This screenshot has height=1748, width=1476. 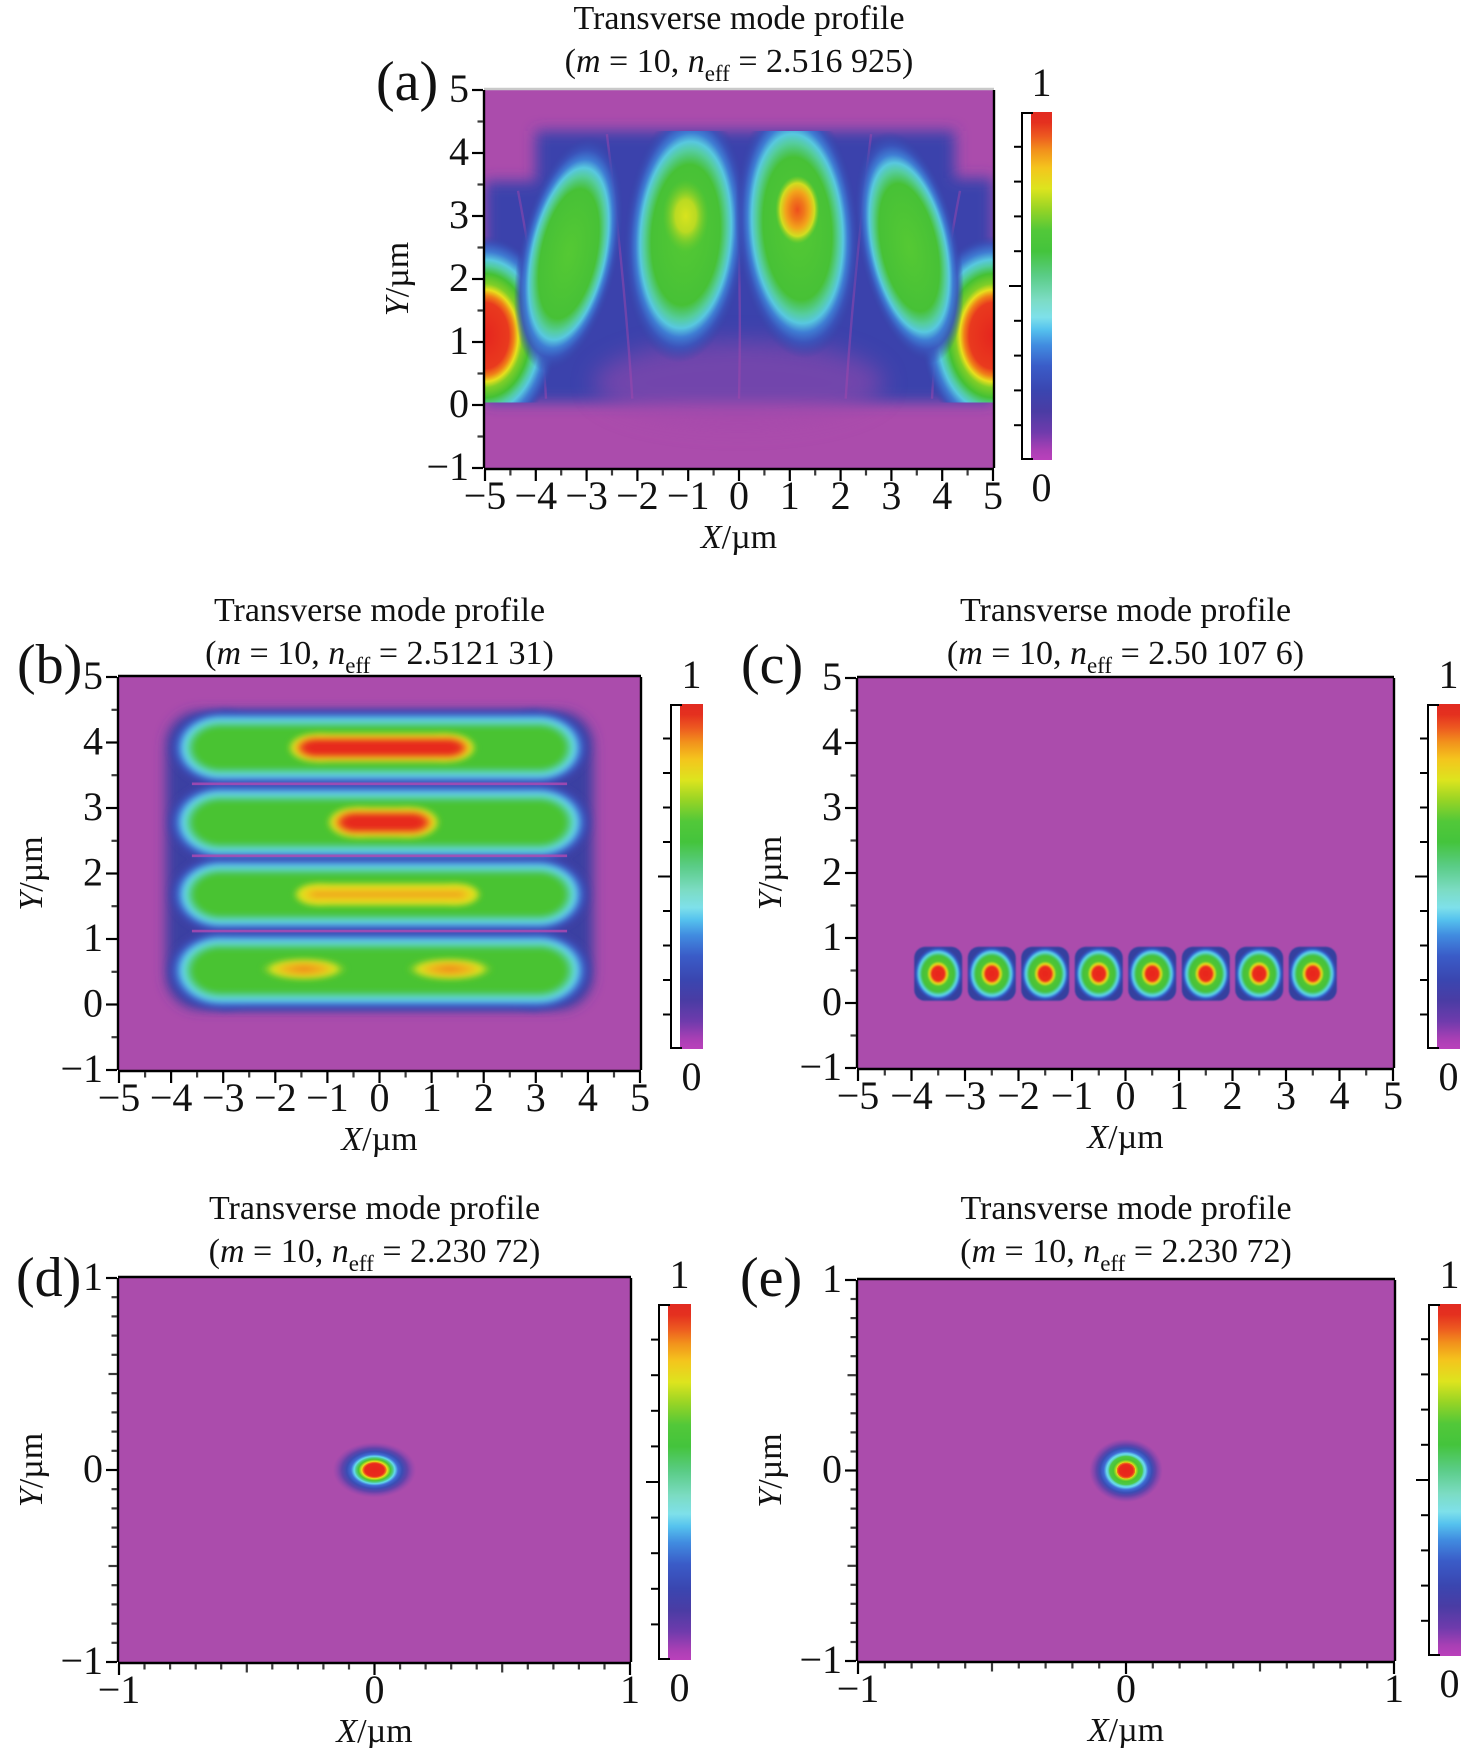 What do you see at coordinates (379, 656) in the screenshot?
I see `svg-text: (m = 10, neff = 2.5121 31)` at bounding box center [379, 656].